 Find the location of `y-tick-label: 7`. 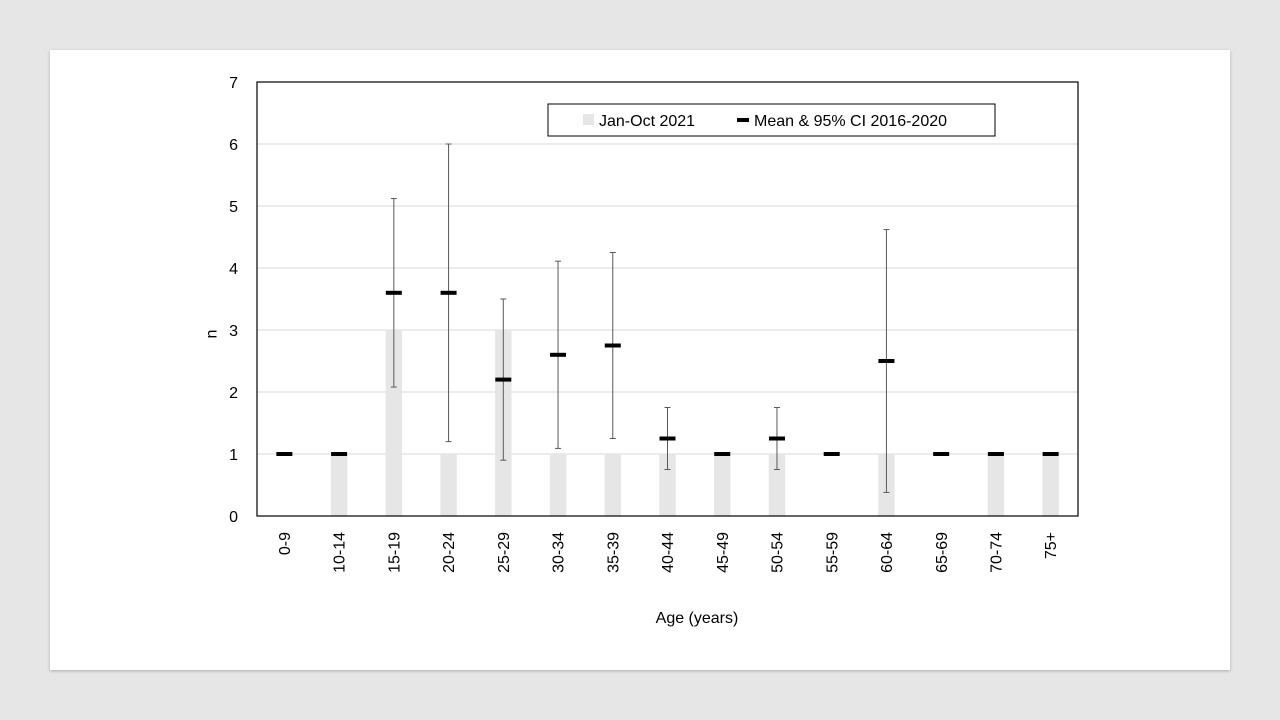

y-tick-label: 7 is located at coordinates (233, 83).